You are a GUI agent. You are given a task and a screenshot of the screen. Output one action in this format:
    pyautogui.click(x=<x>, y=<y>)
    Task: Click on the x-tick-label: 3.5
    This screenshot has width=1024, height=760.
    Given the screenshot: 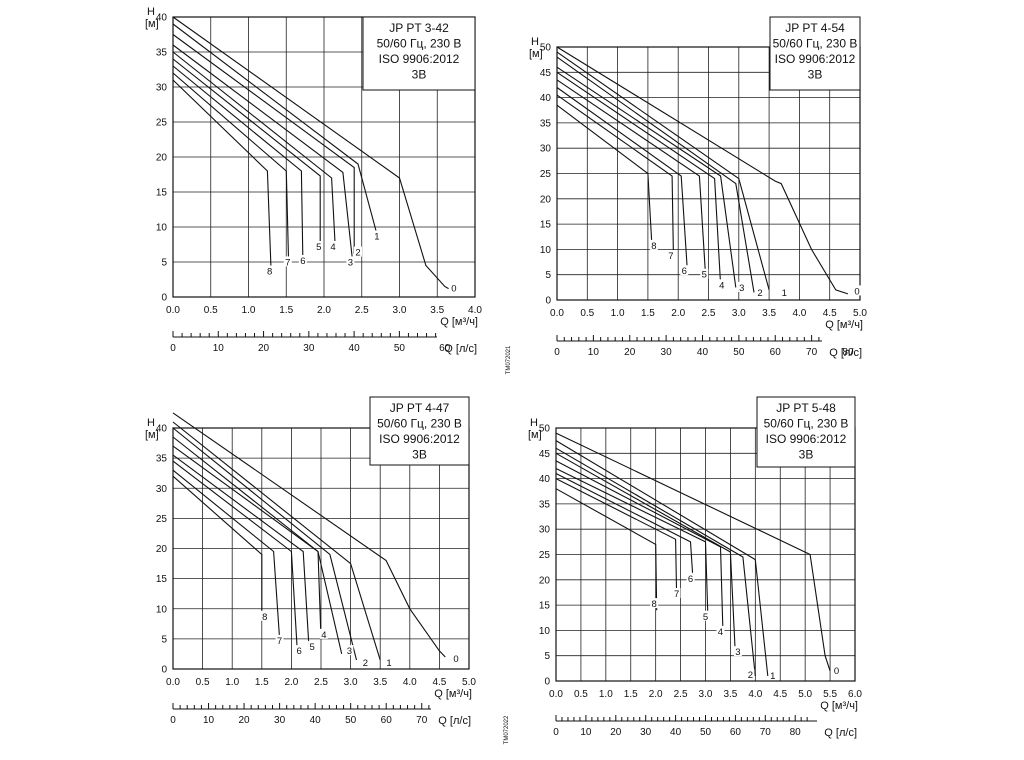 What is the action you would take?
    pyautogui.click(x=730, y=694)
    